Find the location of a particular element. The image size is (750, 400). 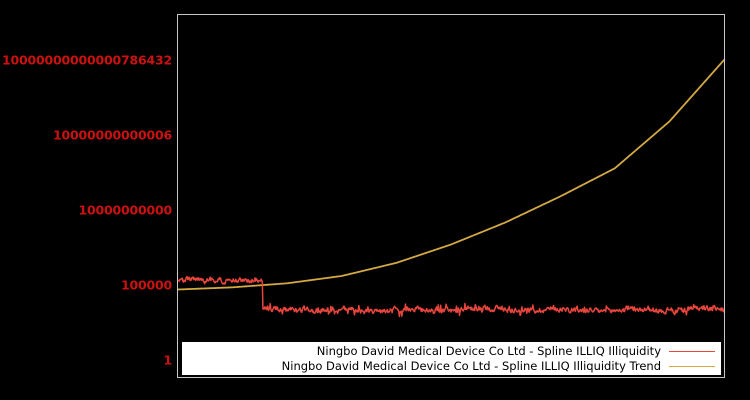

y-tick-label: 10000000000000786432 is located at coordinates (87, 60).